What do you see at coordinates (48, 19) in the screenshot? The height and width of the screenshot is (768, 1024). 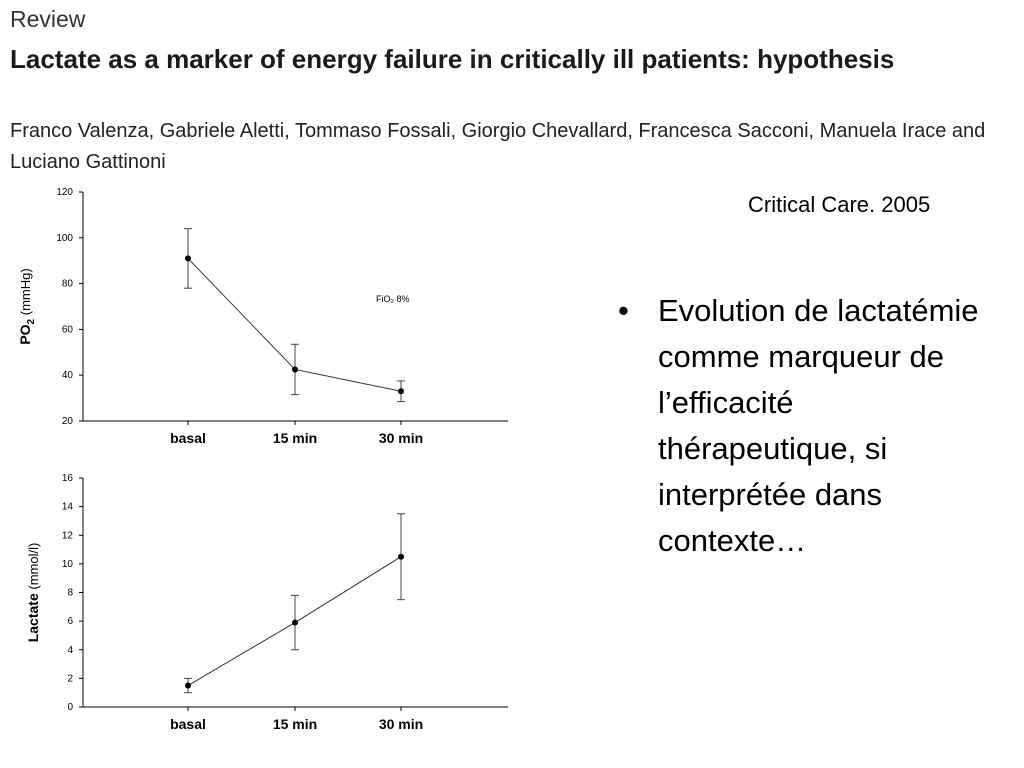 I see `section-label: Review` at bounding box center [48, 19].